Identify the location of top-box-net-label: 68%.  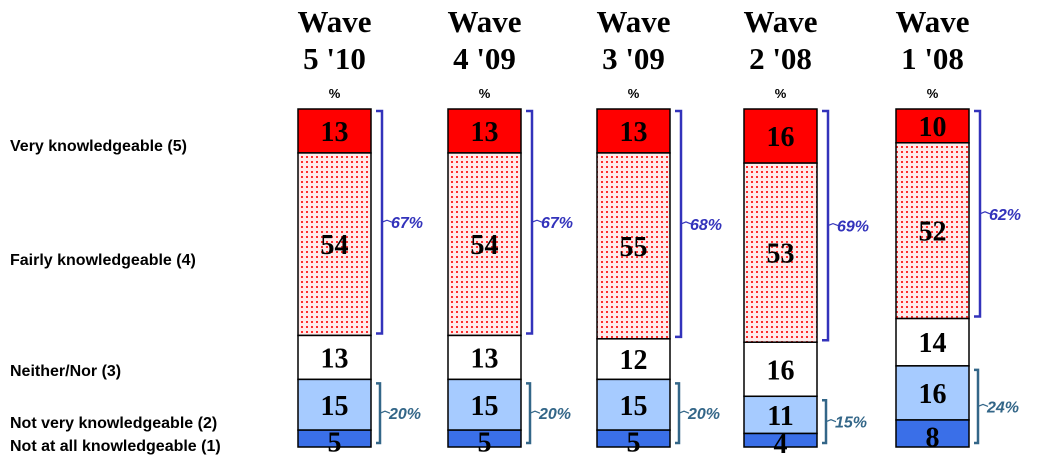
(706, 225).